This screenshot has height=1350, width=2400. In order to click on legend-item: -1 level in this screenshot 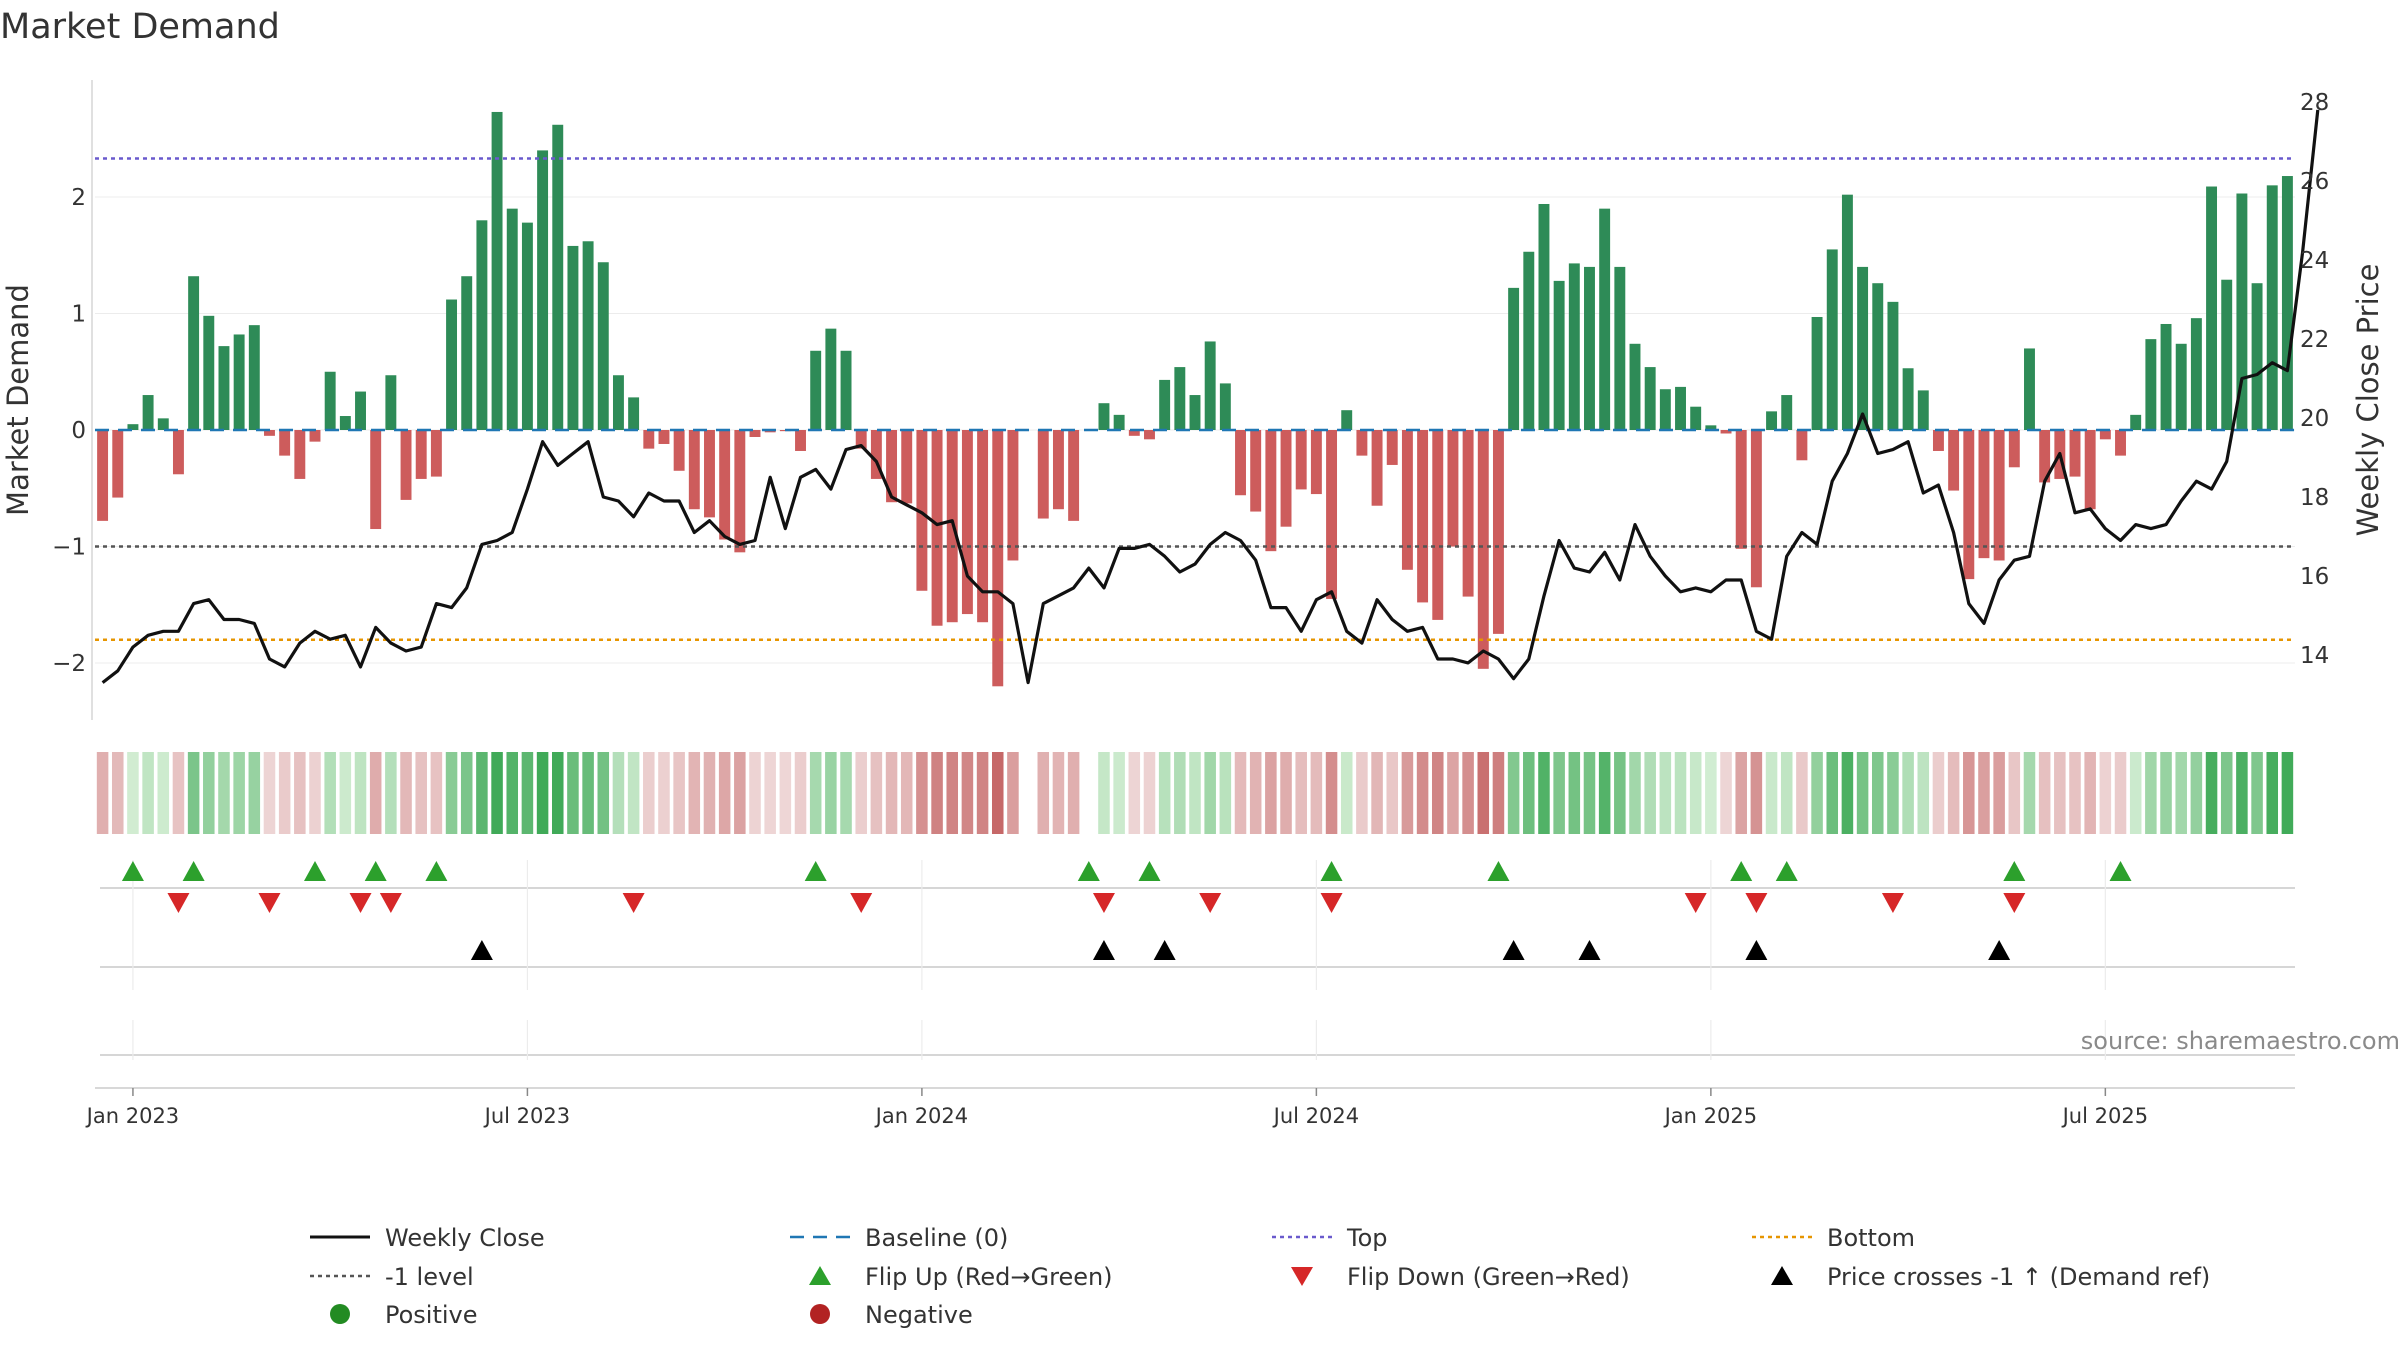, I will do `click(392, 1277)`.